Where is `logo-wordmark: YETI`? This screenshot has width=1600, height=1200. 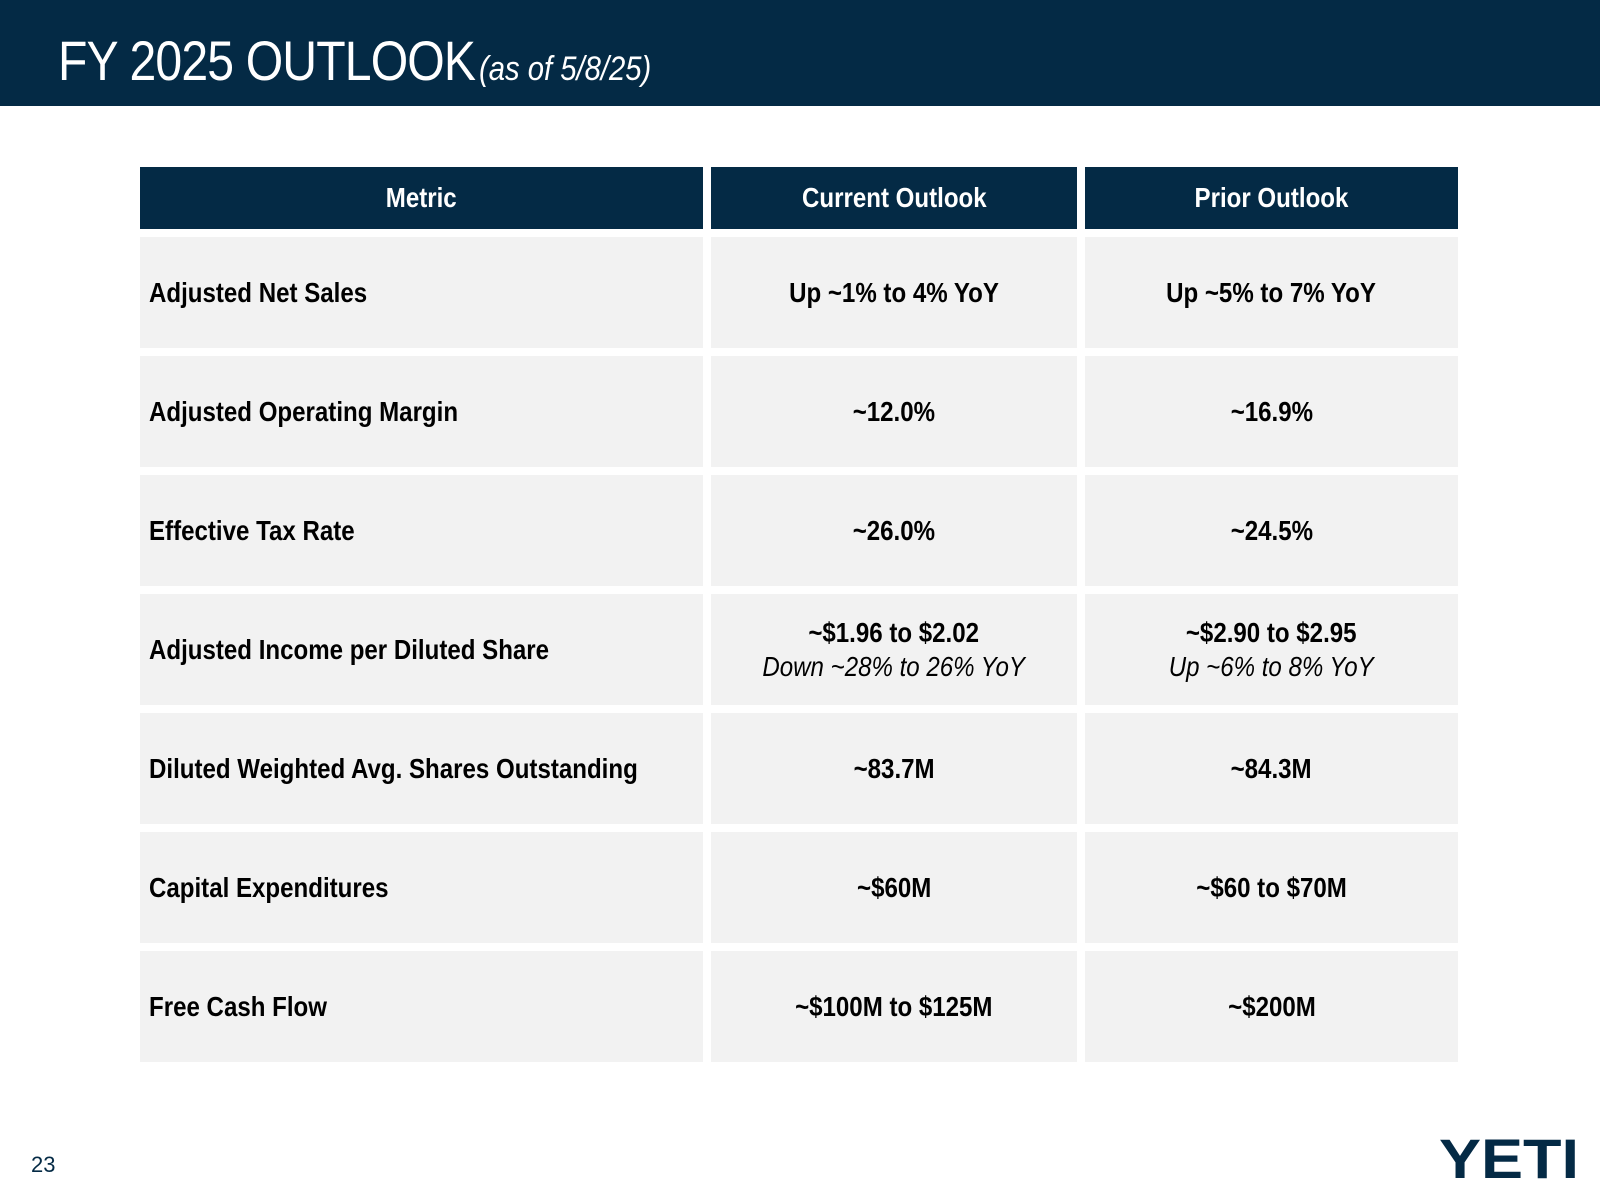 logo-wordmark: YETI is located at coordinates (1509, 1156).